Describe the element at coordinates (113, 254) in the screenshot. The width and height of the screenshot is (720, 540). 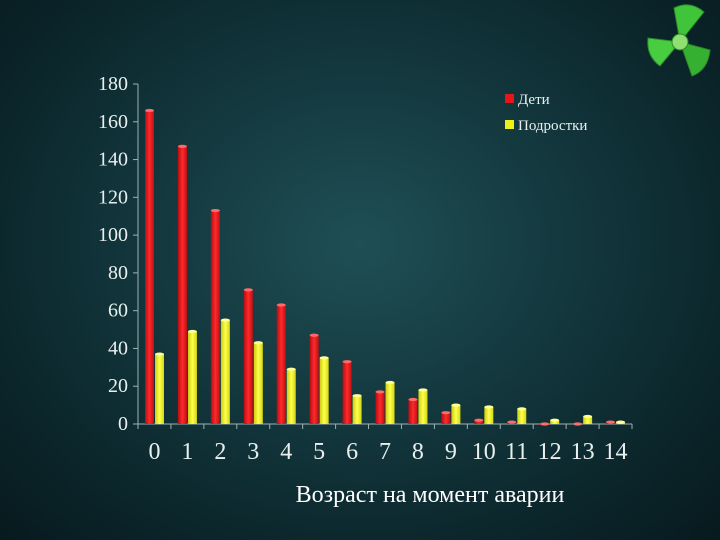
I see `y-tick-labels: 0 20 40 60 80 100 120 140 160 180` at that location.